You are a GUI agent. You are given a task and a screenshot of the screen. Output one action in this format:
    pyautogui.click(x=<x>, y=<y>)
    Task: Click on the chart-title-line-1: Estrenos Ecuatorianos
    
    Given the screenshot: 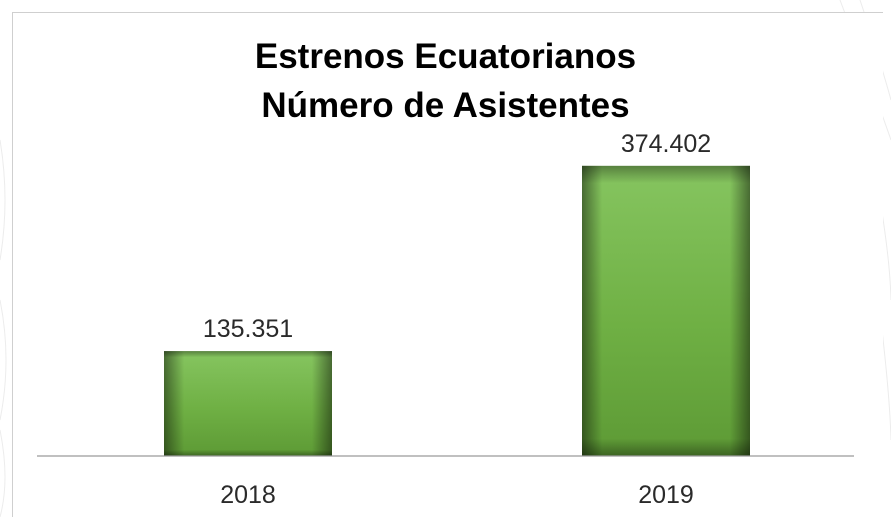 What is the action you would take?
    pyautogui.click(x=445, y=56)
    